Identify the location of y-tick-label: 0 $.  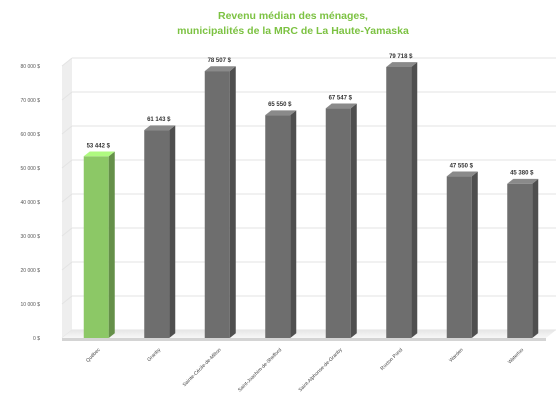
(36, 339).